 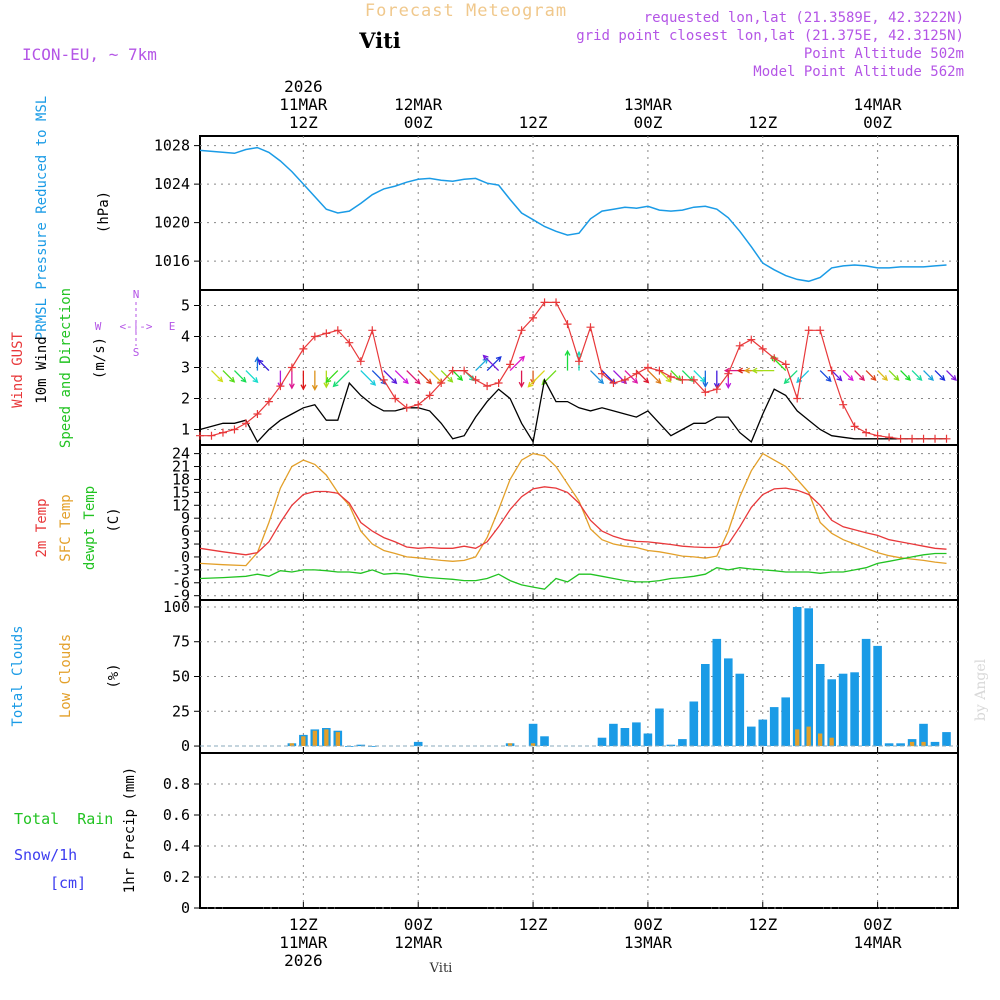 What do you see at coordinates (100, 358) in the screenshot?
I see `wind-unit: (m/s)` at bounding box center [100, 358].